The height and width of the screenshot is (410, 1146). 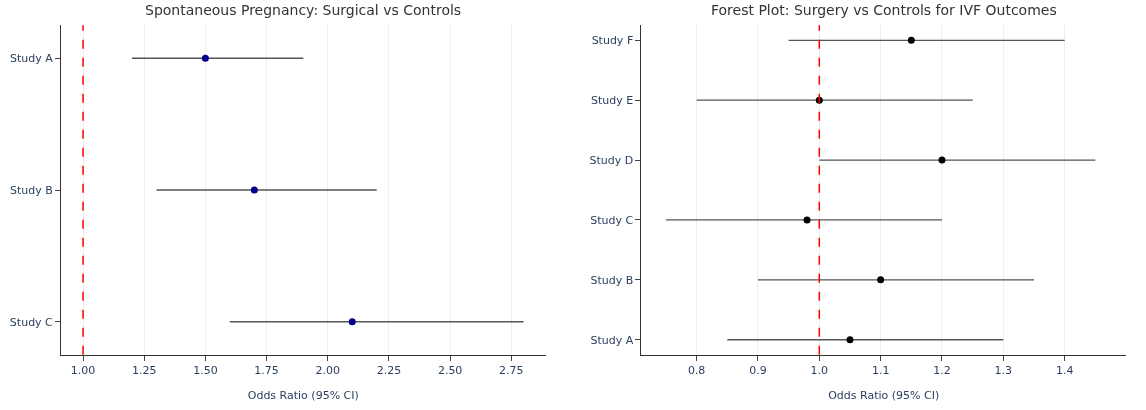 I want to click on x-tick-label: 0.8, so click(x=696, y=370).